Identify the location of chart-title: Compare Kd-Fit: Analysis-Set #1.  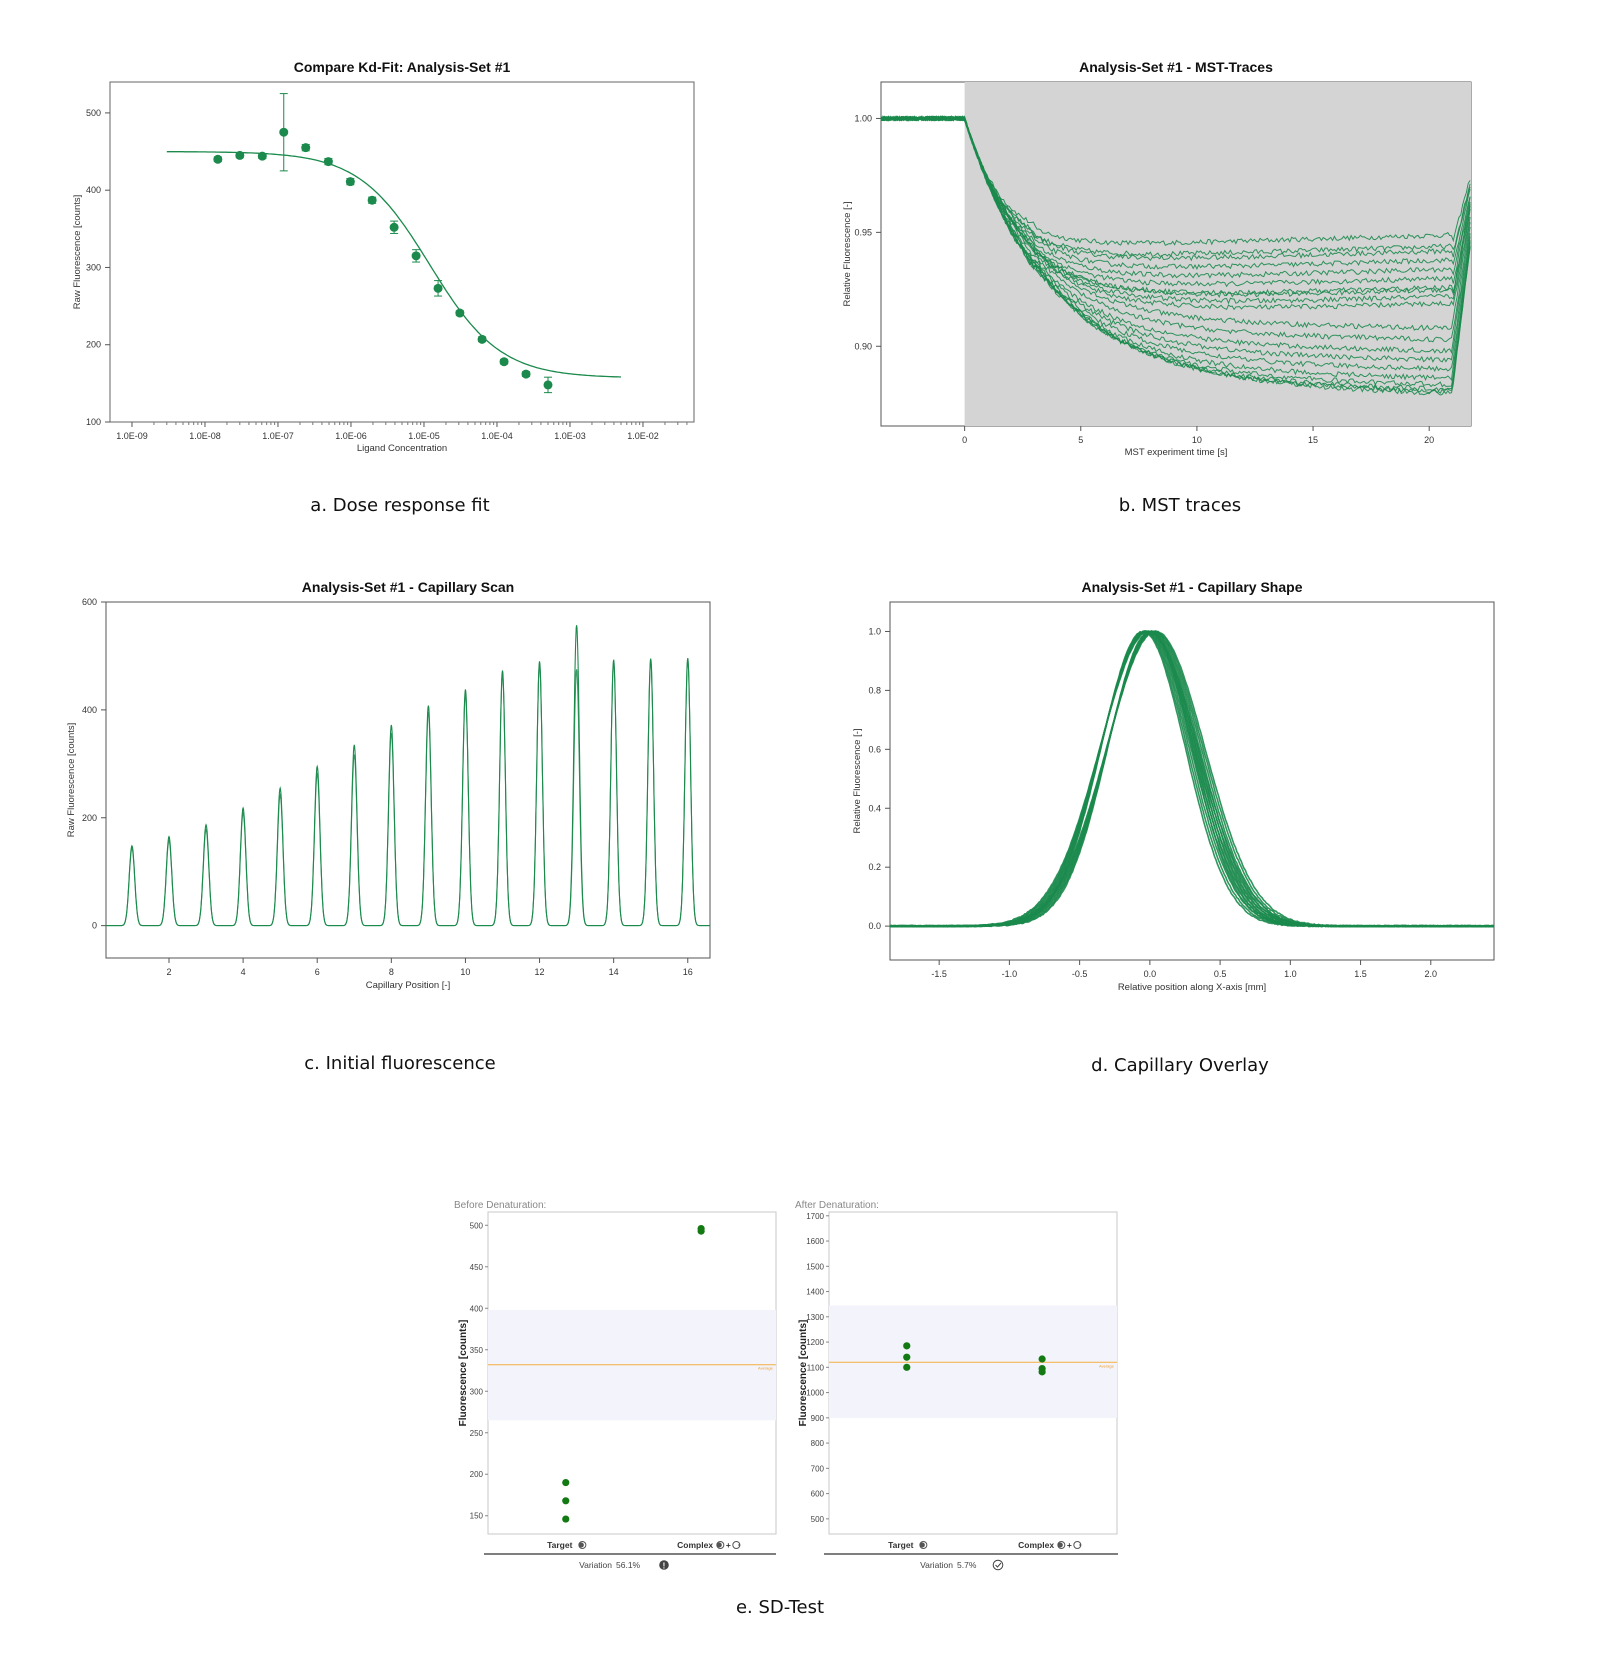
(402, 67).